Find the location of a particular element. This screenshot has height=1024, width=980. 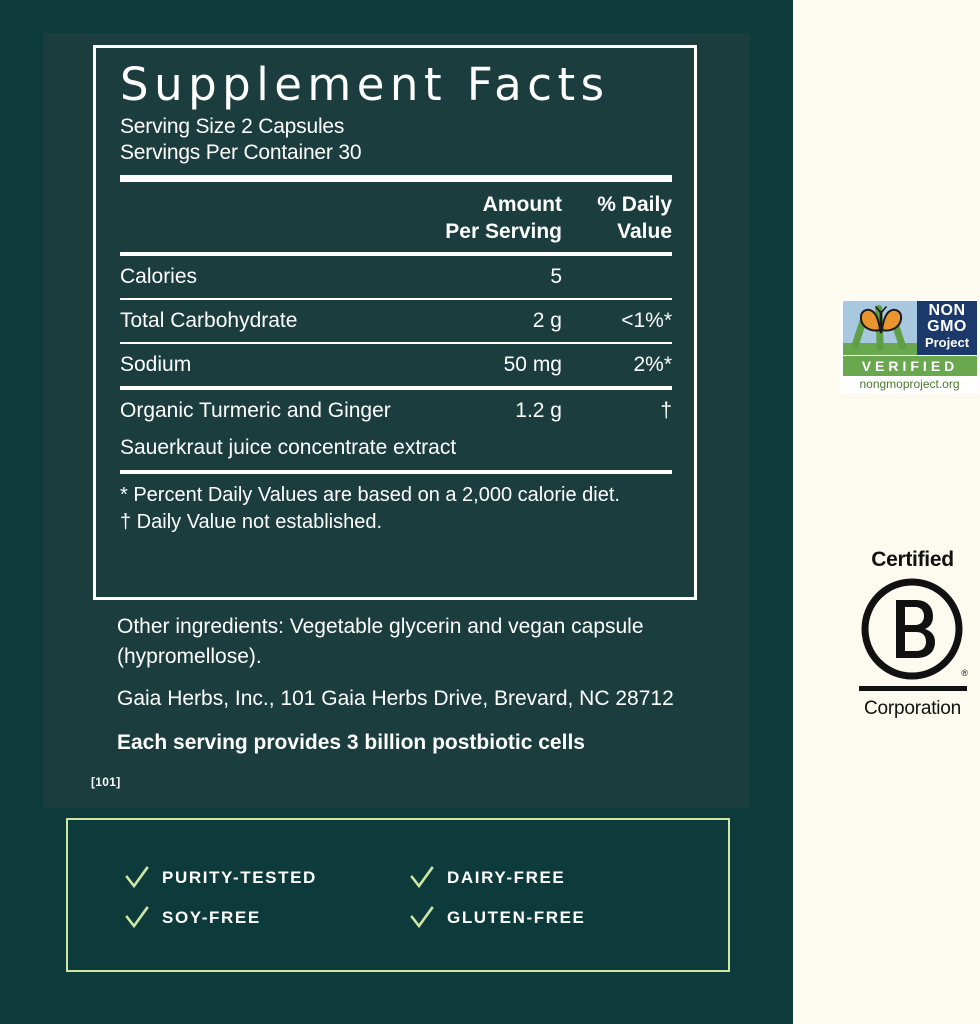

claims-box: PURITY-TESTED DAIRY-FREE SOY-FREE is located at coordinates (398, 895).